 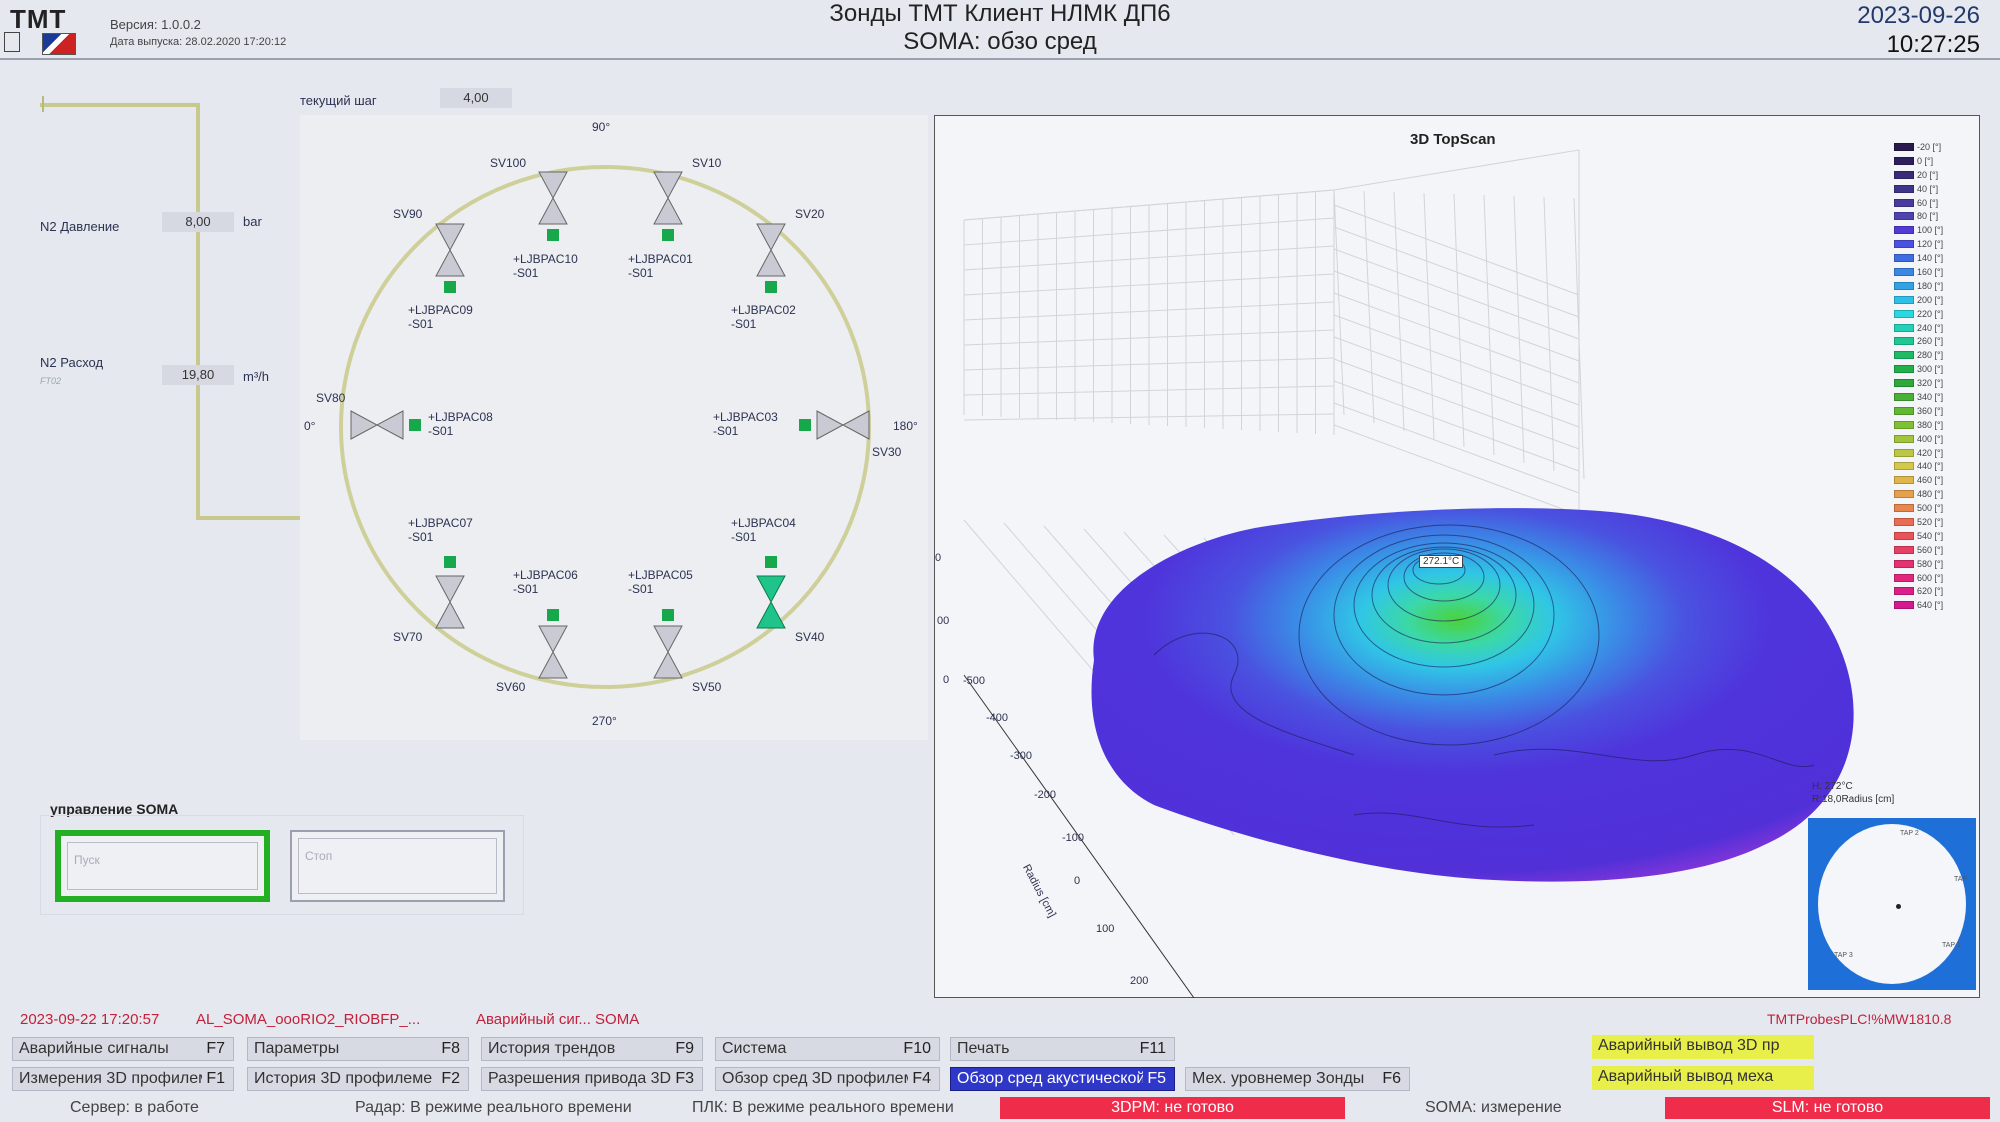 I want to click on n2-pipe-top, so click(x=119, y=105).